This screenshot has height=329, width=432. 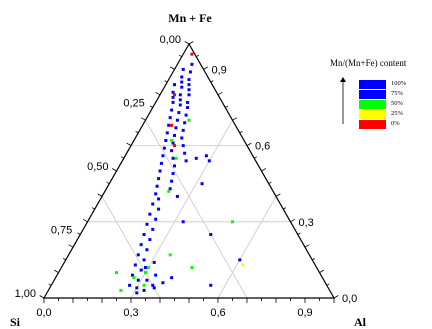 What do you see at coordinates (61, 231) in the screenshot?
I see `tick-label-left: 0,75` at bounding box center [61, 231].